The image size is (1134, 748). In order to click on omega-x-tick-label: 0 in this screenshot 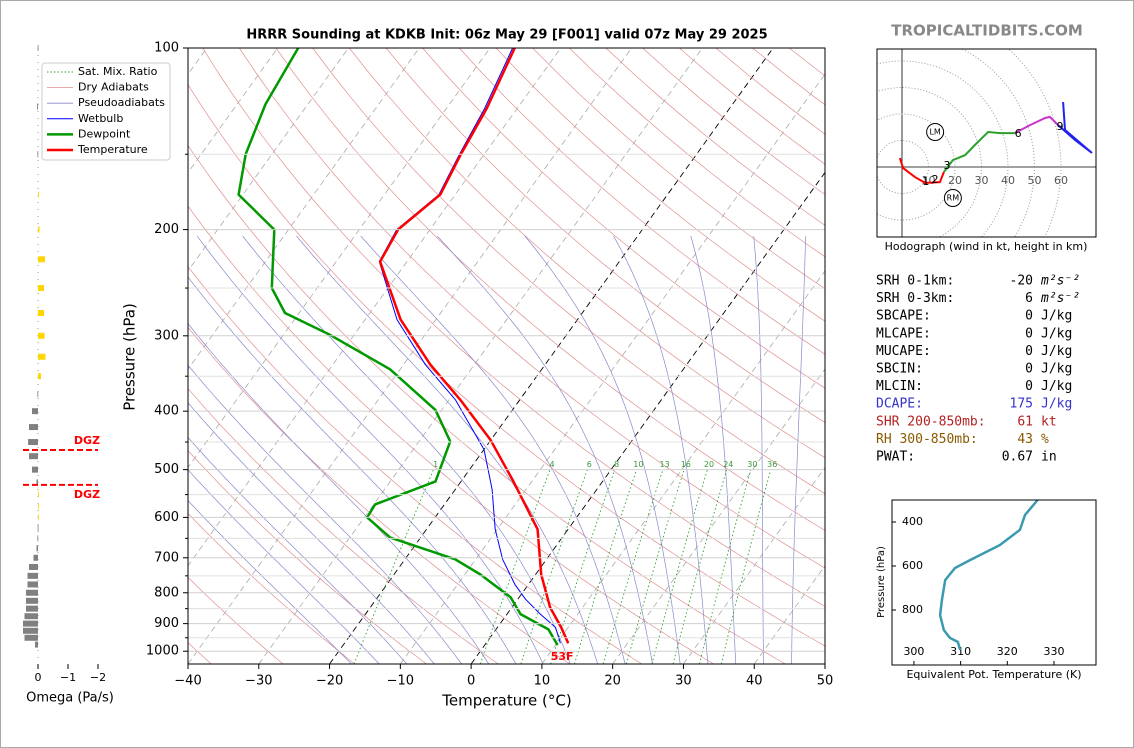, I will do `click(38, 677)`.